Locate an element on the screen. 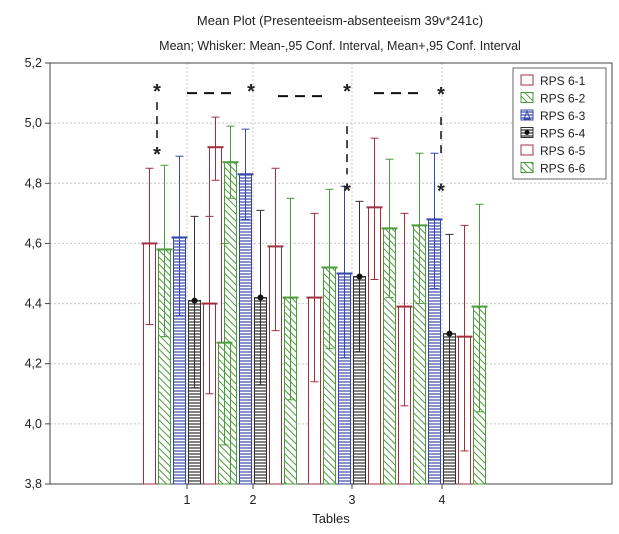 This screenshot has width=619, height=534. y-tick-label: 5,2 is located at coordinates (33, 63).